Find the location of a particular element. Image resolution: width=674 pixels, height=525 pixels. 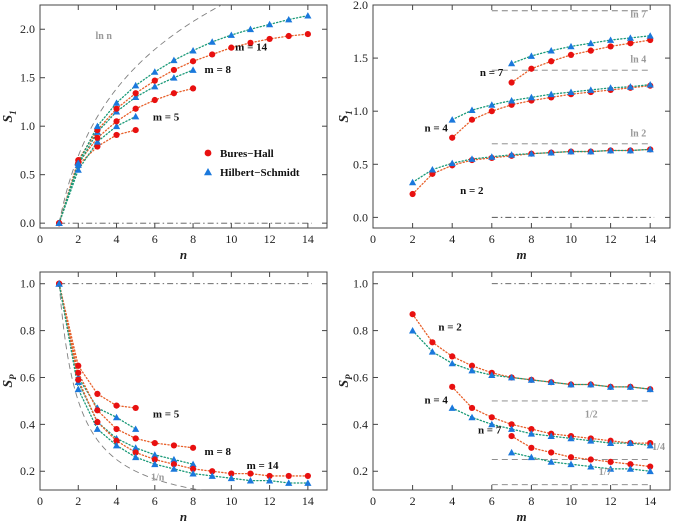

x-tick-label: 0 is located at coordinates (373, 501).